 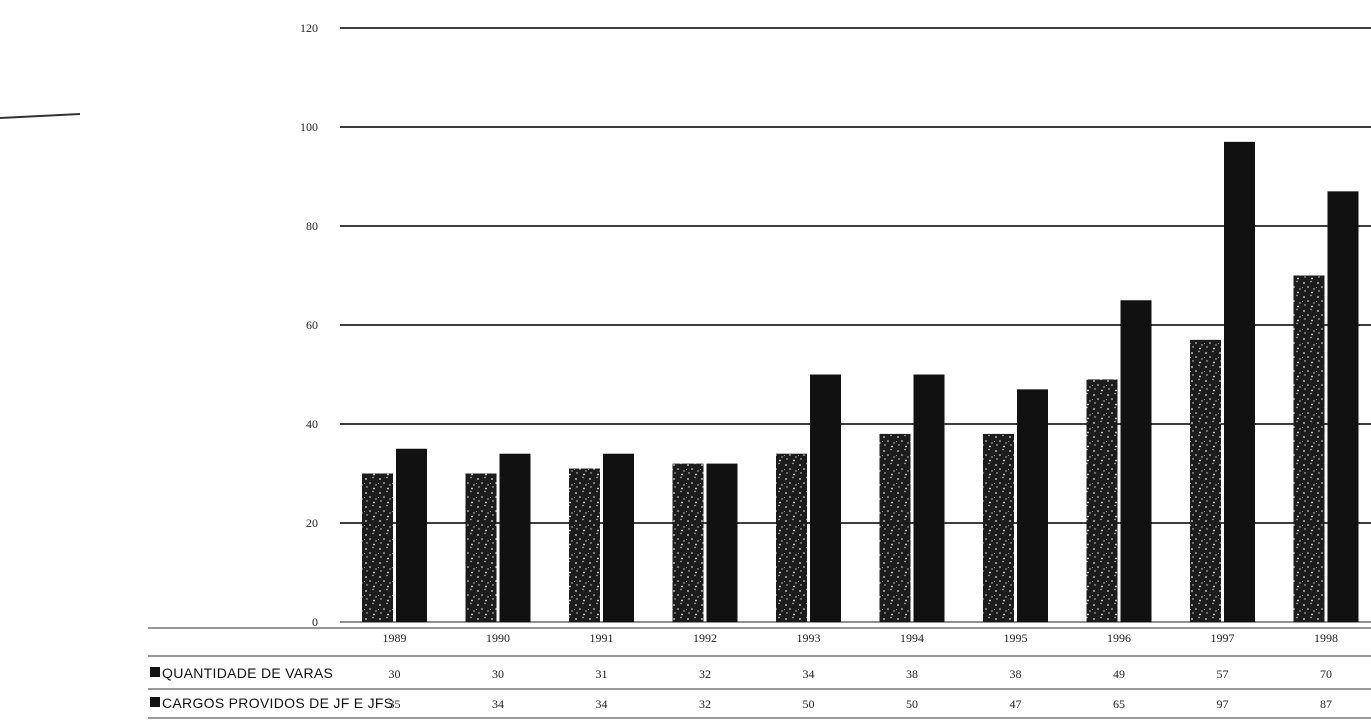 I want to click on table-cell-value: 57, so click(x=1223, y=674).